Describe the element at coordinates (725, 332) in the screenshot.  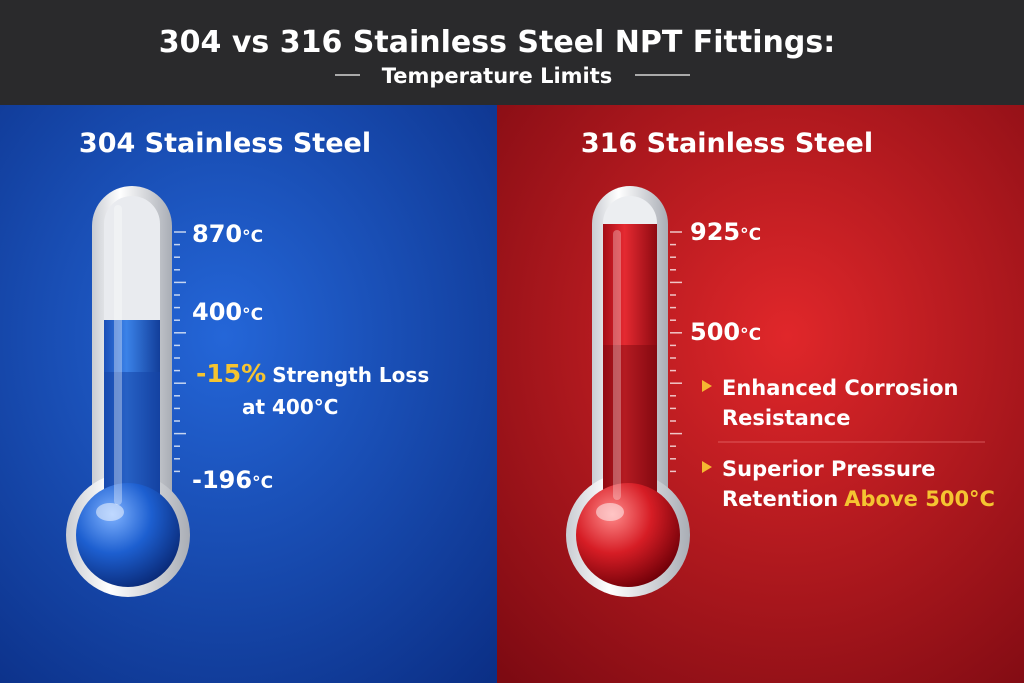
I see `scale-label: 500°C` at that location.